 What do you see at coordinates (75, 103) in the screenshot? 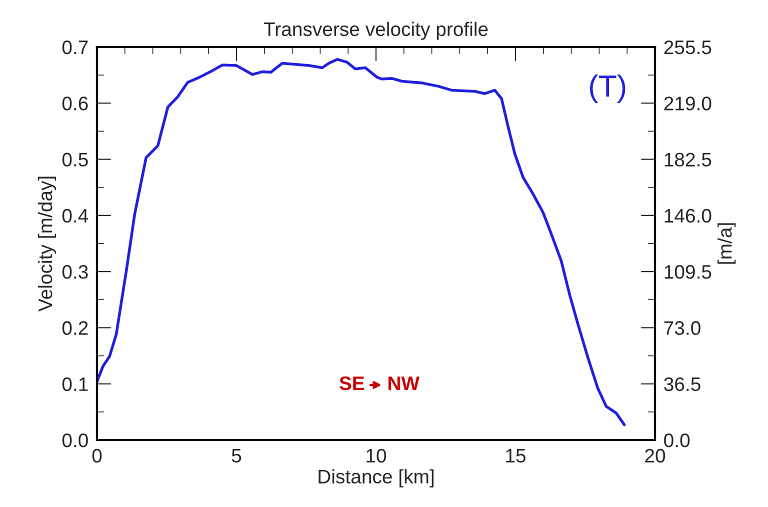
I see `y-tick-label: 0.6` at bounding box center [75, 103].